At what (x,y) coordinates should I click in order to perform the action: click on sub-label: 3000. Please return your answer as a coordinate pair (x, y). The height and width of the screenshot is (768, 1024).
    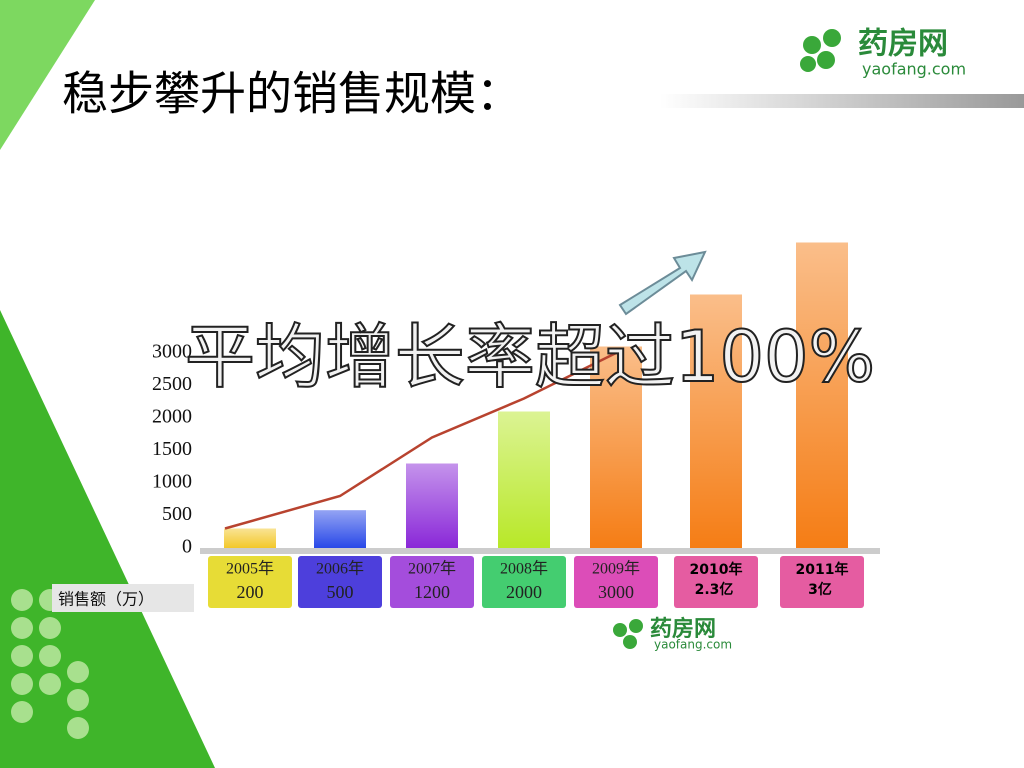
    Looking at the image, I should click on (616, 592).